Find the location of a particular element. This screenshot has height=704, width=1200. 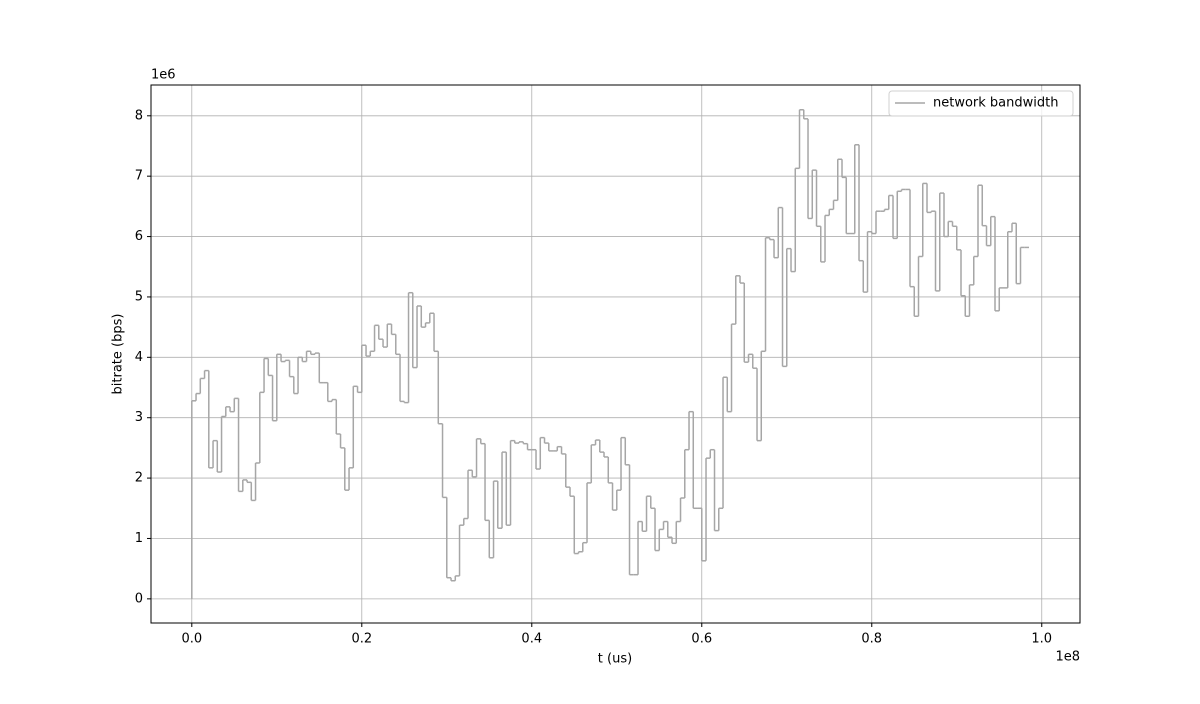

x-tick-label: 1.0 is located at coordinates (1041, 639).